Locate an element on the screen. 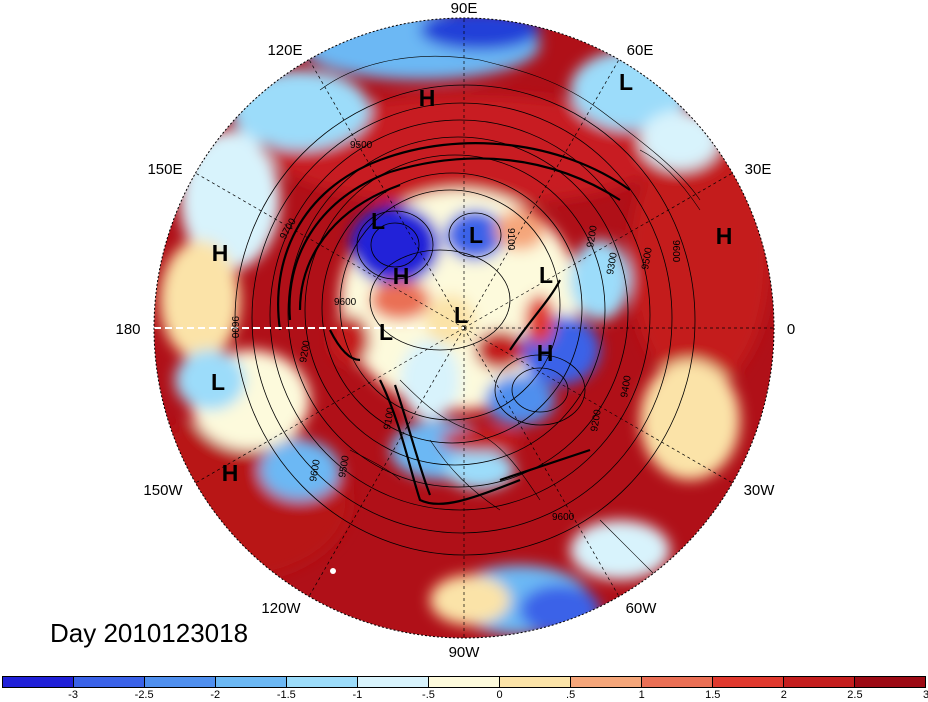 The height and width of the screenshot is (702, 928). colorbar-tick-label: 0 is located at coordinates (499, 695).